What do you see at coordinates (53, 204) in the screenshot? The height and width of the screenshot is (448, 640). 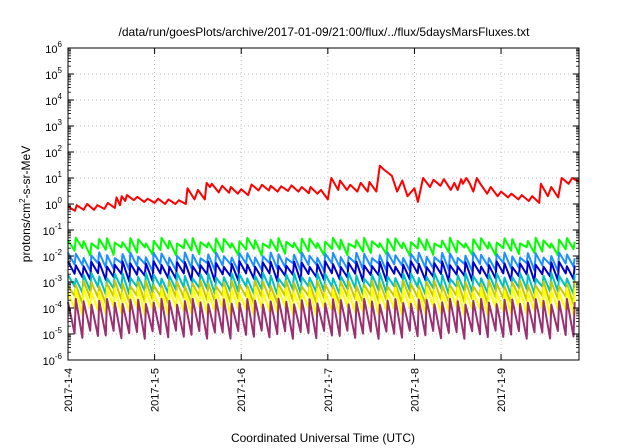 I see `y-tick-label: 10⁰` at bounding box center [53, 204].